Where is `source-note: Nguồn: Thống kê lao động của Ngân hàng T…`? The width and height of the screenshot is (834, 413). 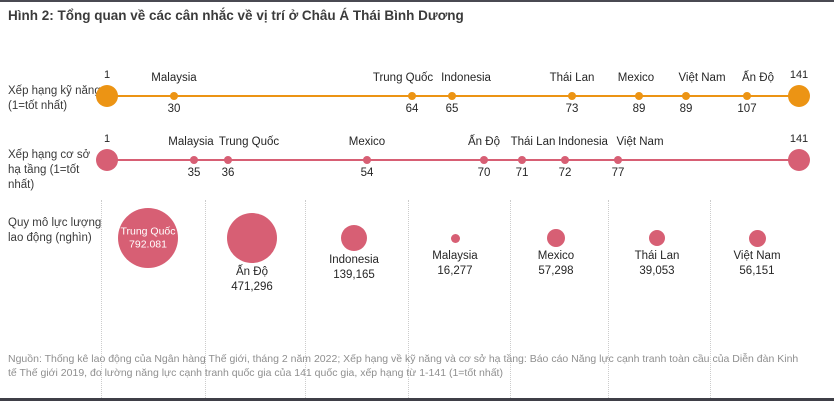
source-note: Nguồn: Thống kê lao động của Ngân hàng T… is located at coordinates (403, 366).